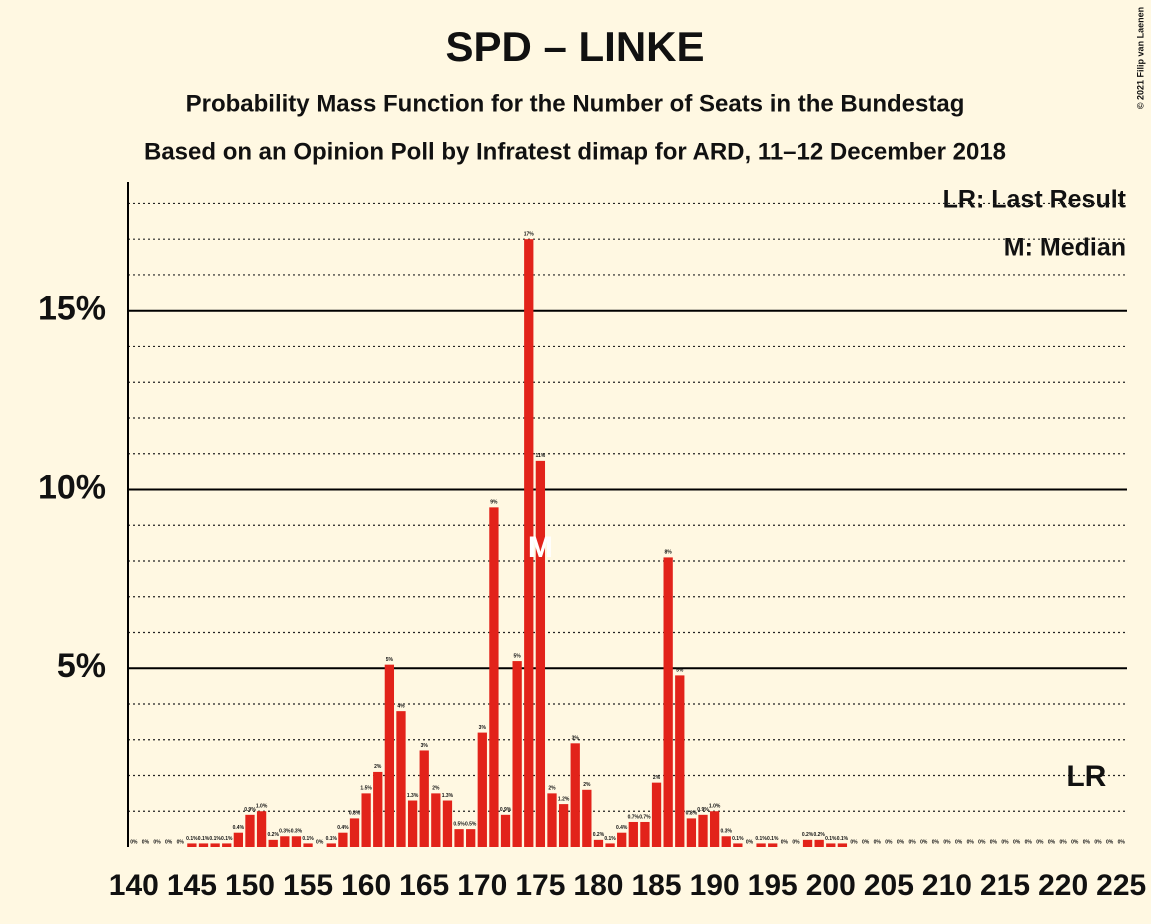  I want to click on x-tick-label: 200, so click(831, 885).